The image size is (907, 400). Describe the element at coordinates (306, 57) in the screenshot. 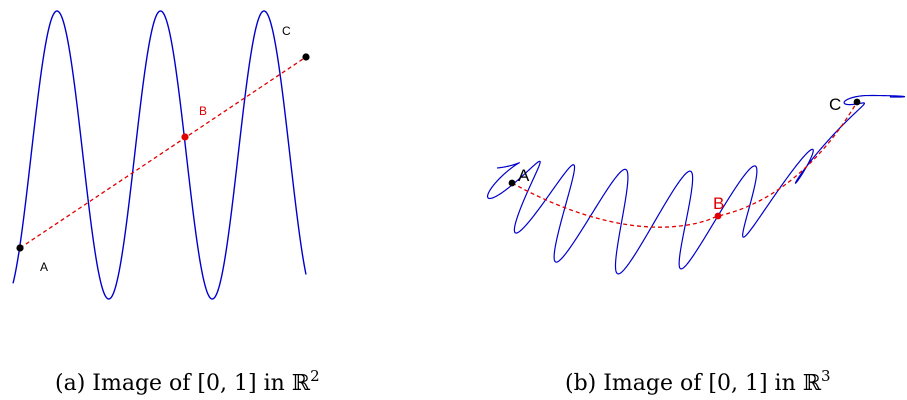

I see `point-a-C` at that location.